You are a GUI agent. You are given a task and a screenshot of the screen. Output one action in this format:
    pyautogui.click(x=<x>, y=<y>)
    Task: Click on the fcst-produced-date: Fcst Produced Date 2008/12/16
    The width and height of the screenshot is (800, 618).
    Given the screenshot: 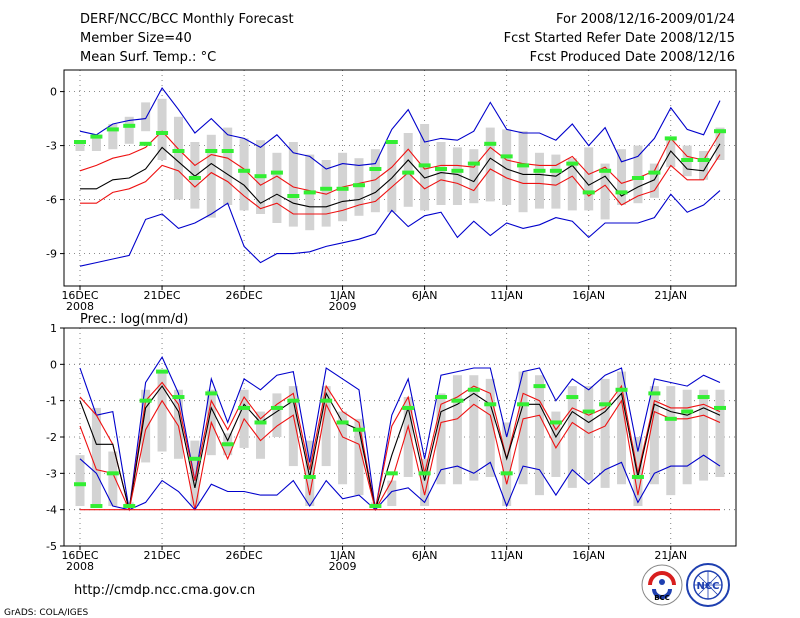 What is the action you would take?
    pyautogui.click(x=632, y=57)
    